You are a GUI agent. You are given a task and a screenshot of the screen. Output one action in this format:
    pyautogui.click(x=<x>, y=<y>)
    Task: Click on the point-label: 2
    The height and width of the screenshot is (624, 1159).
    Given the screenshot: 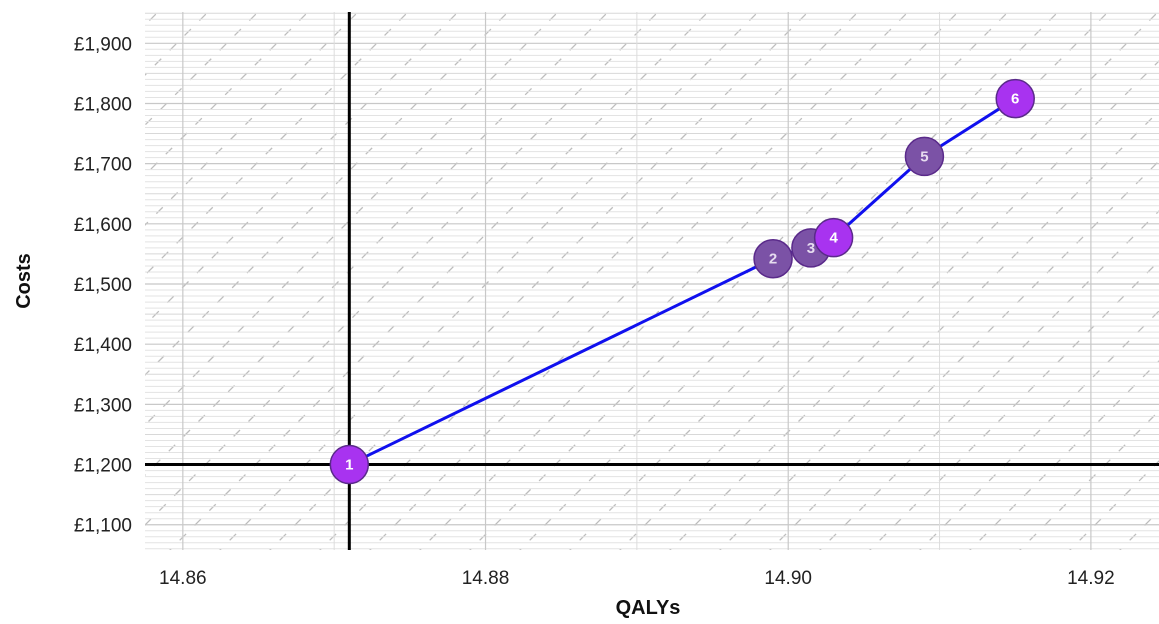 What is the action you would take?
    pyautogui.click(x=773, y=259)
    